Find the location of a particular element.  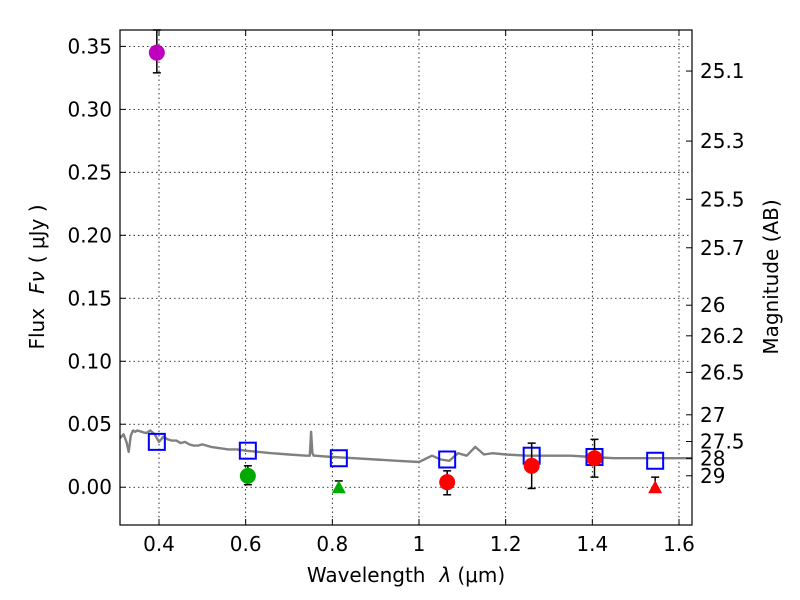

data-point-green-circle is located at coordinates (247, 475).